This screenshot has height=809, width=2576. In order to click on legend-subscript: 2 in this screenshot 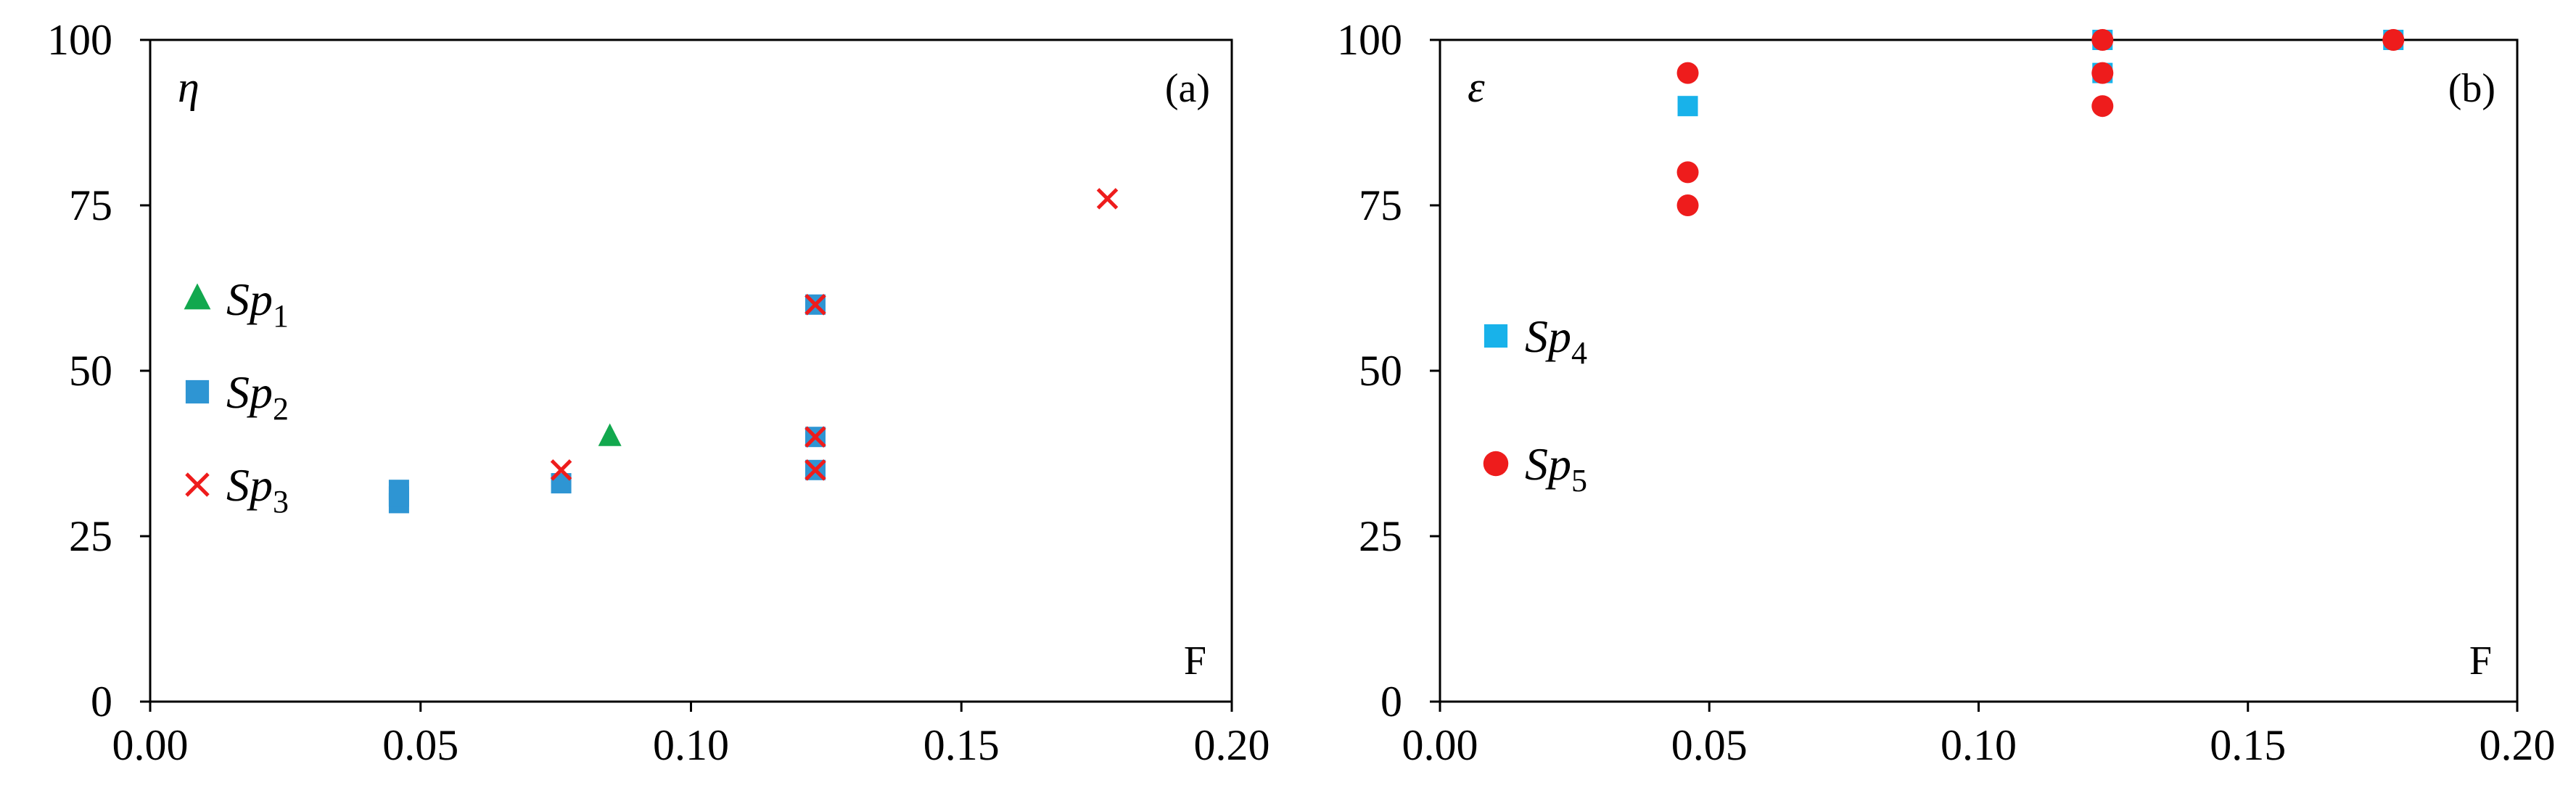, I will do `click(281, 409)`.